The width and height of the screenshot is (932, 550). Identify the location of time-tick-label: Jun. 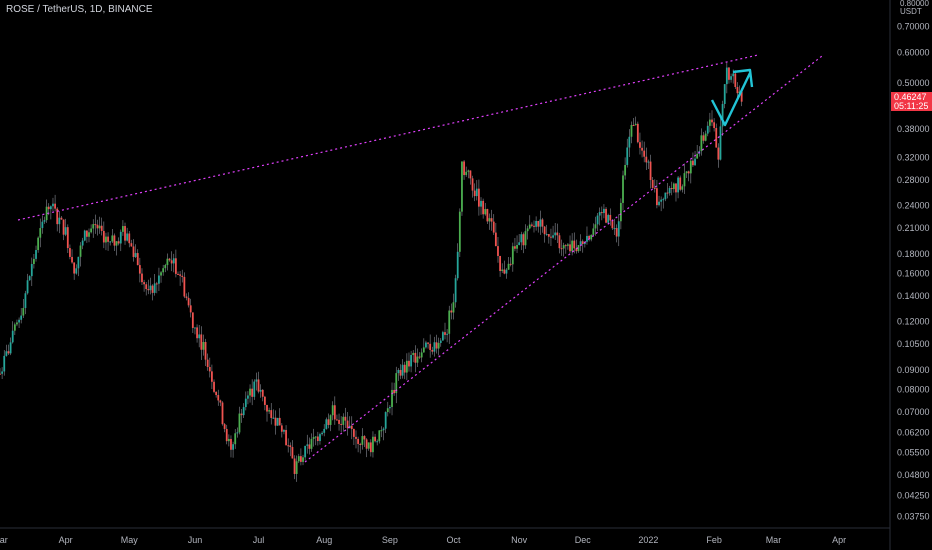
(195, 540).